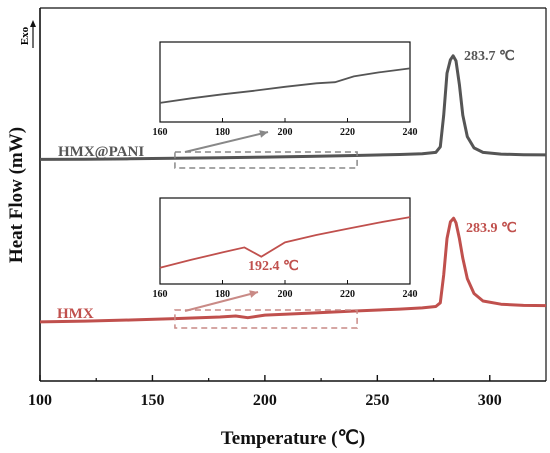  I want to click on series-label-hmx: HMX, so click(75, 314).